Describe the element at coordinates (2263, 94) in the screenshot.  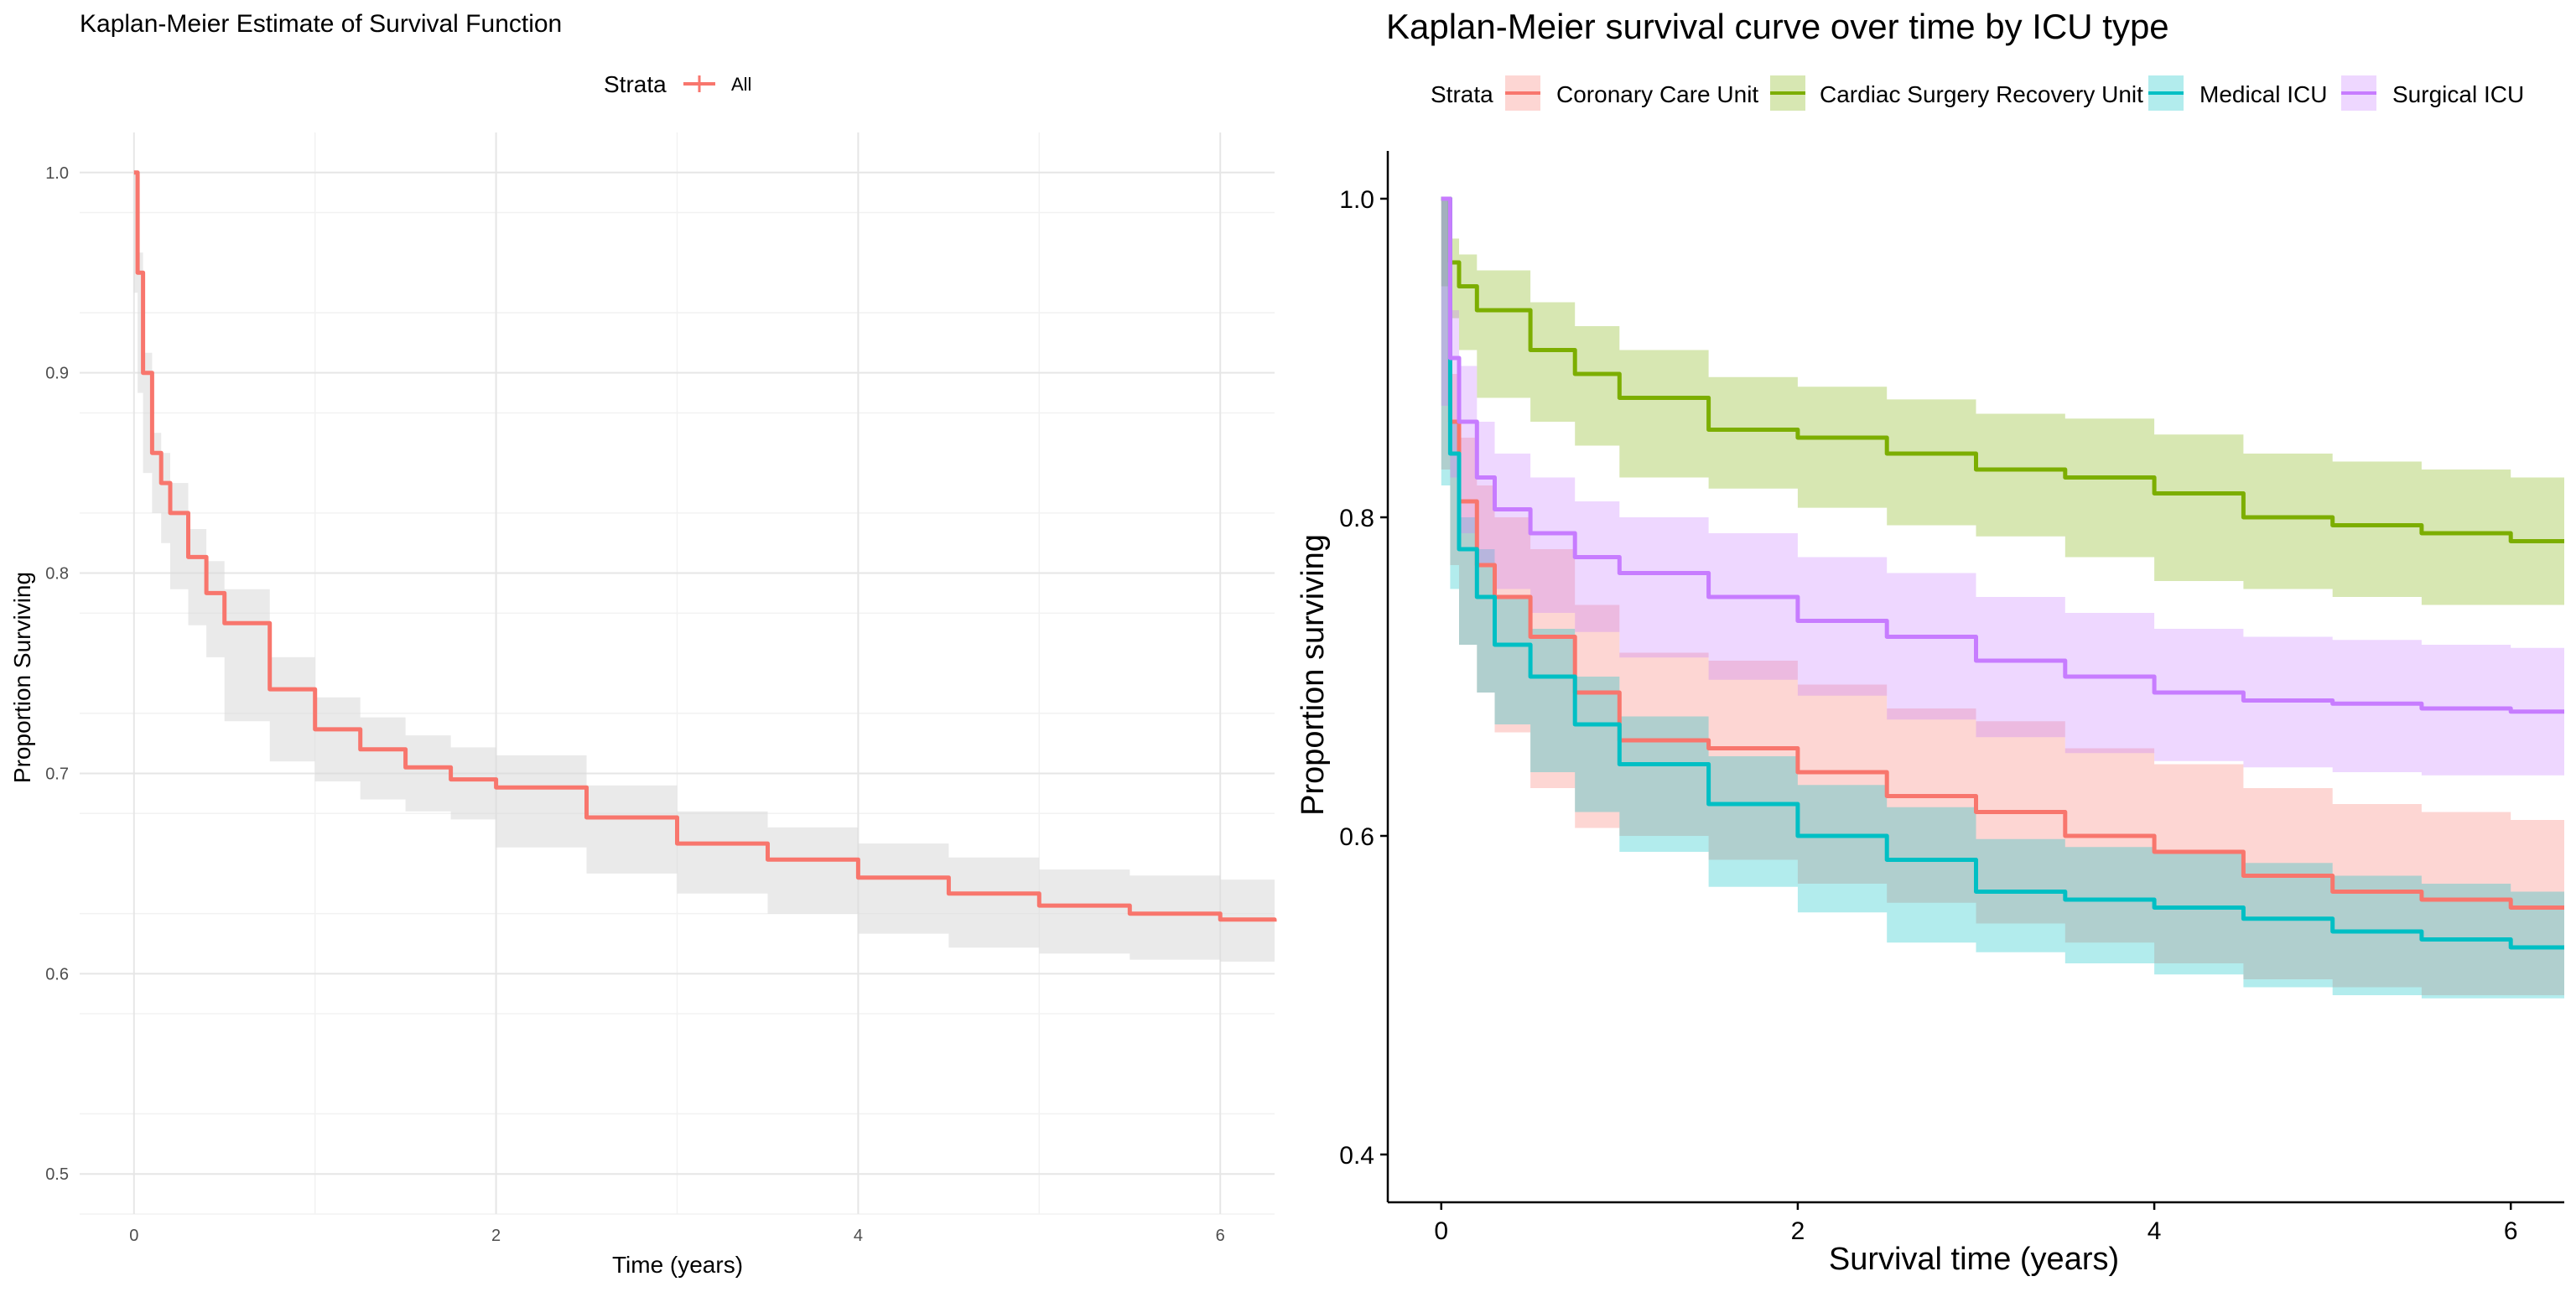
I see `legend-label-medical-icu: Medical ICU` at that location.